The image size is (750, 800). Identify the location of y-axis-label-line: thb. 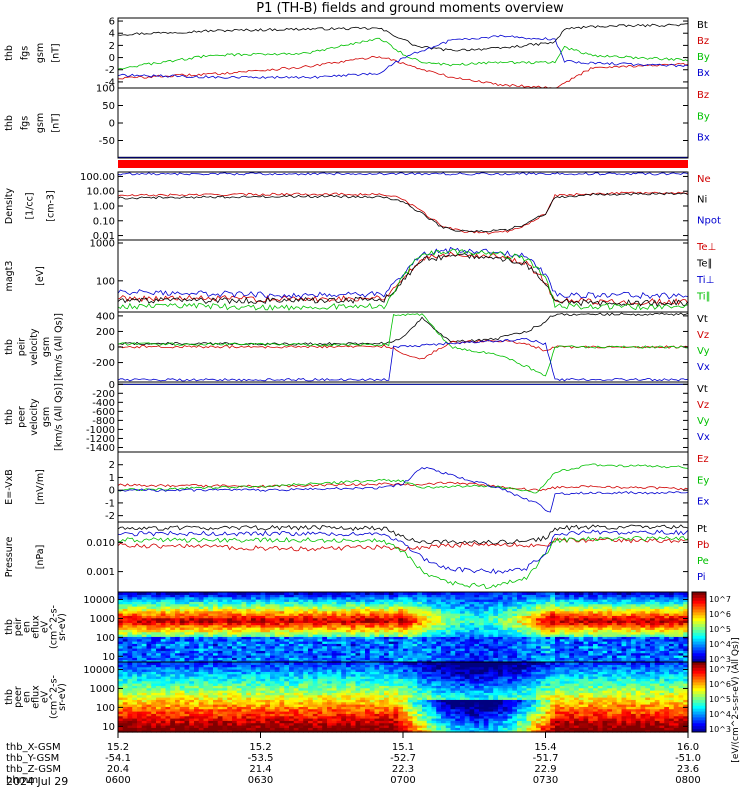
(9, 53).